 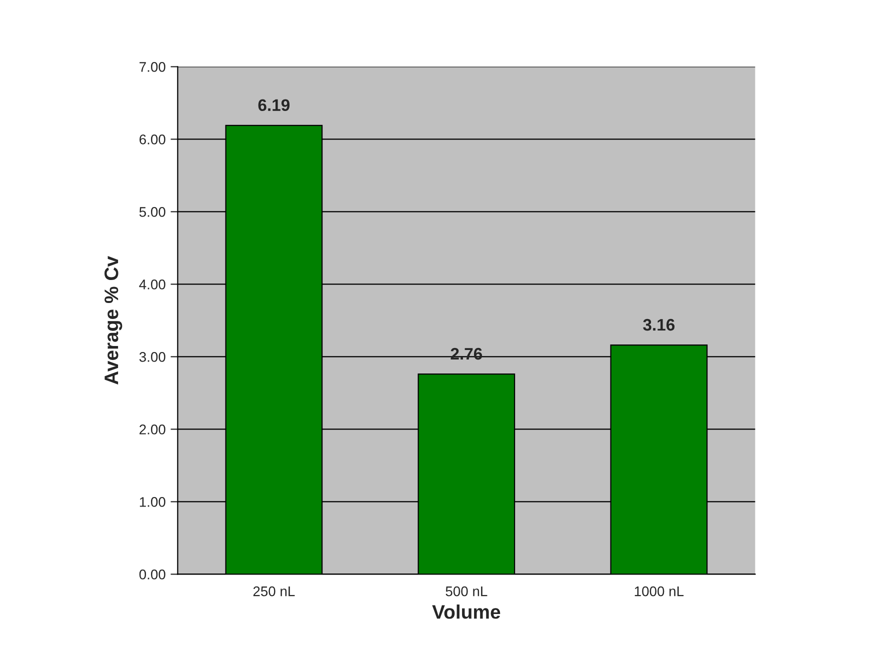 I want to click on data-label: 6.19, so click(x=274, y=105).